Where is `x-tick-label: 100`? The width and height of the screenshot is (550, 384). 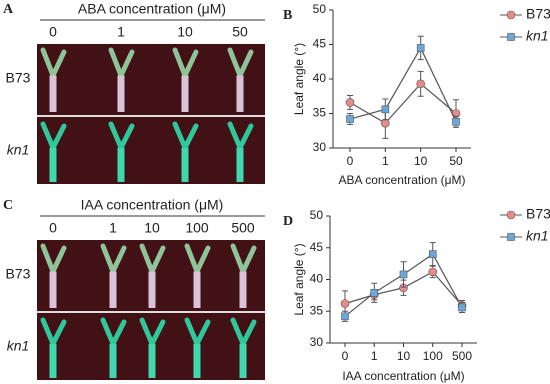 x-tick-label: 100 is located at coordinates (433, 356).